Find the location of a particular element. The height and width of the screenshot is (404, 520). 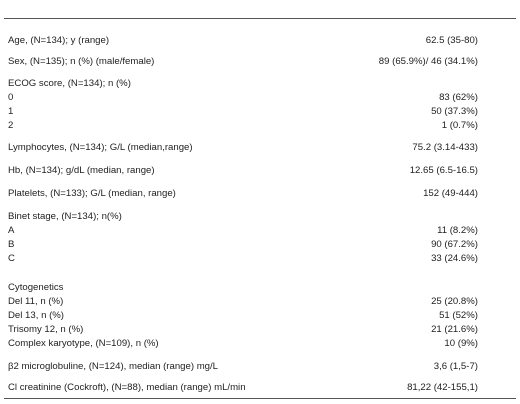

row-value: 75.2 (3.14-433) is located at coordinates (445, 147).